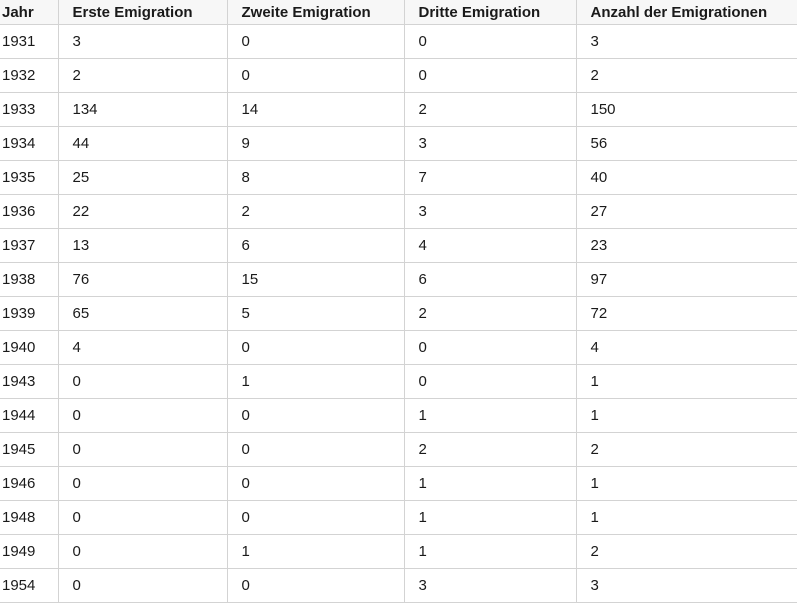  What do you see at coordinates (29, 143) in the screenshot?
I see `cell-jahr: 1934` at bounding box center [29, 143].